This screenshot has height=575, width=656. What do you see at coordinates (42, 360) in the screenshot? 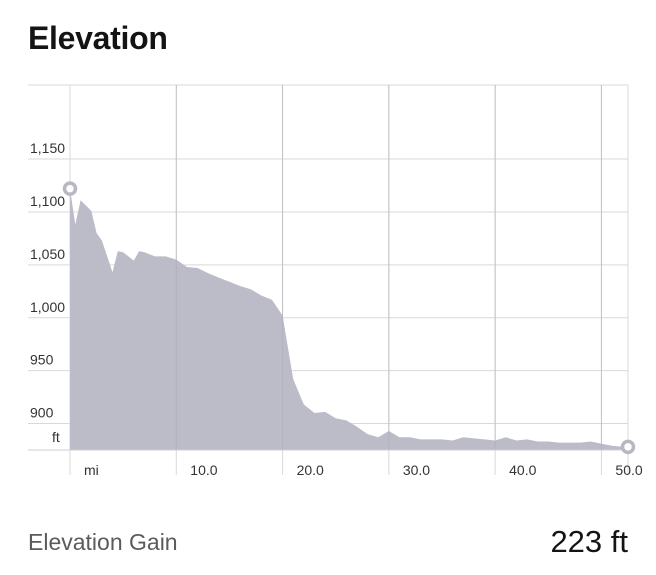
I see `y-tick-label: 950` at bounding box center [42, 360].